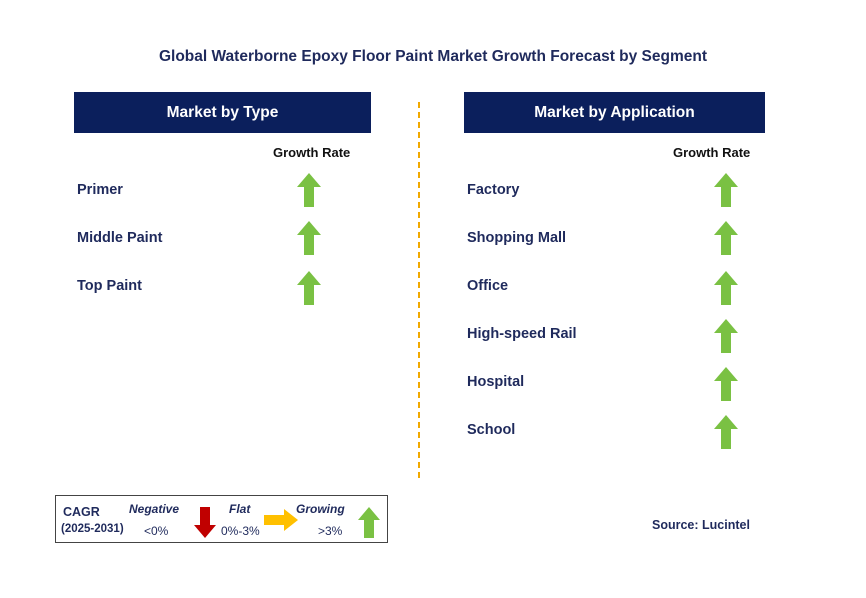  I want to click on right-arrow-icon, so click(281, 520).